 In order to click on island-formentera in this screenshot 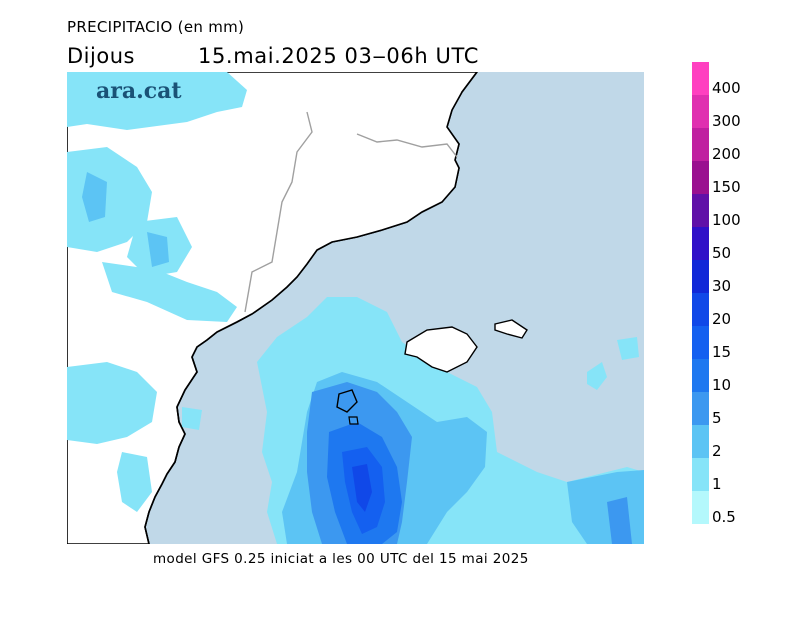, I will do `click(353, 420)`.